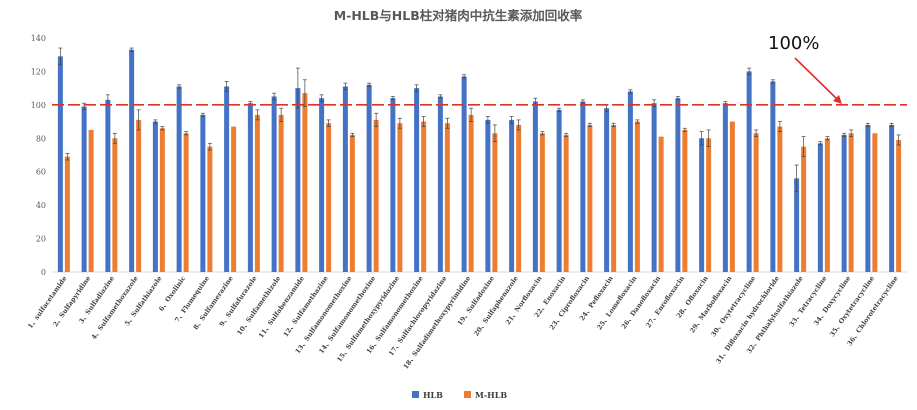 This screenshot has width=917, height=410. Describe the element at coordinates (41, 239) in the screenshot. I see `y-tick-label: 20` at that location.